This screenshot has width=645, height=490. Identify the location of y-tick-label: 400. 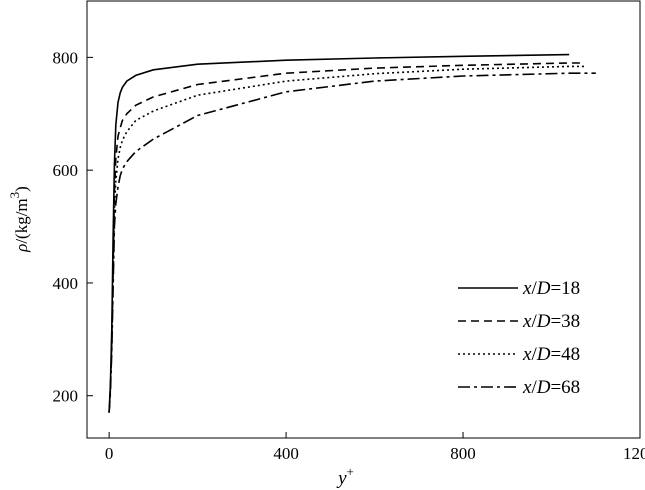
(66, 283).